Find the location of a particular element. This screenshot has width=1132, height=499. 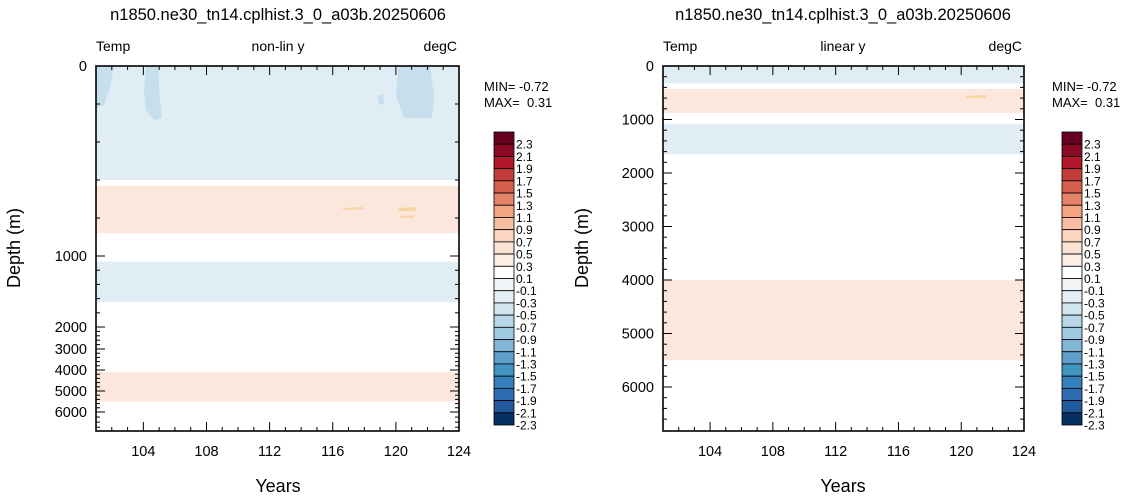

colorbar-label: -1.3 is located at coordinates (1094, 364).